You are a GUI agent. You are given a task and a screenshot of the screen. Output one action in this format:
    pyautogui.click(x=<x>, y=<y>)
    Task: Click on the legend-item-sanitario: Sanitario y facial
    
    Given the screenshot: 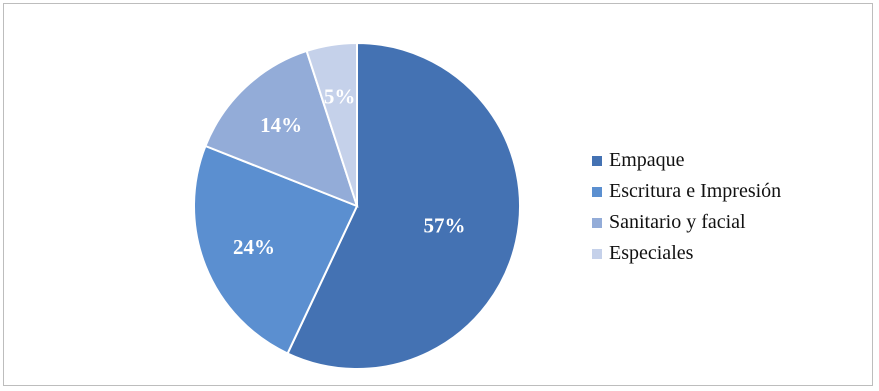 What is the action you would take?
    pyautogui.click(x=686, y=222)
    